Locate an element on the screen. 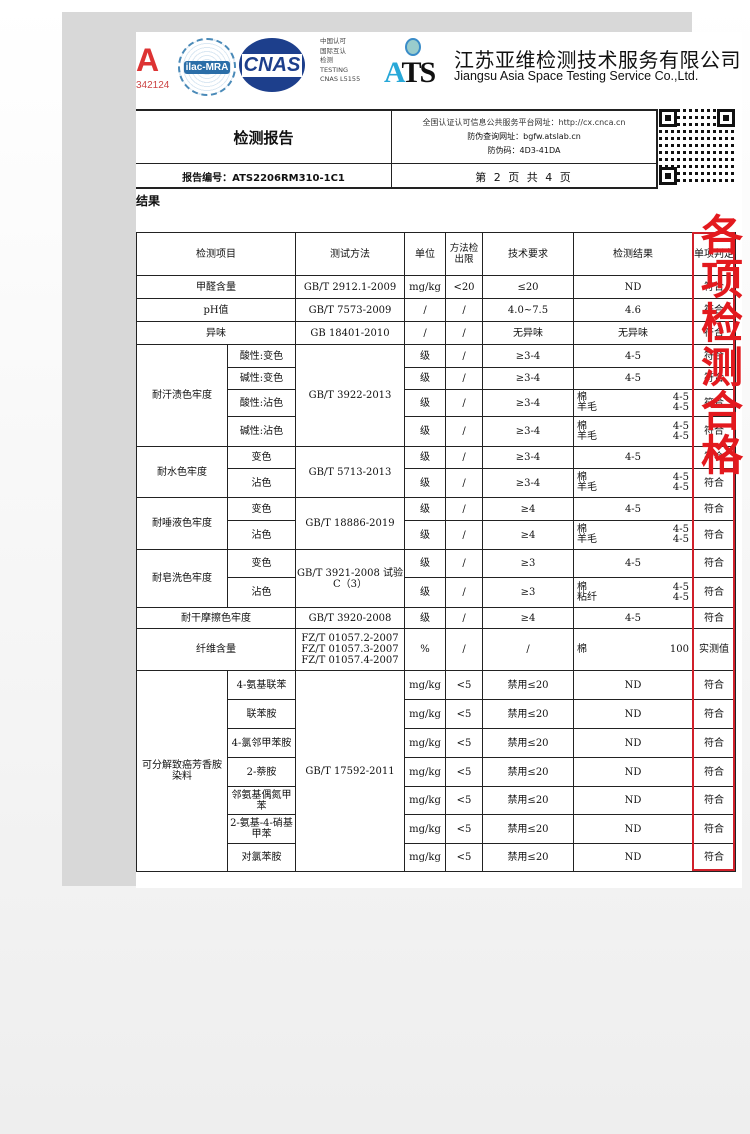 This screenshot has width=750, height=1134. test-item: 耐汗渍色牢度 is located at coordinates (182, 395).